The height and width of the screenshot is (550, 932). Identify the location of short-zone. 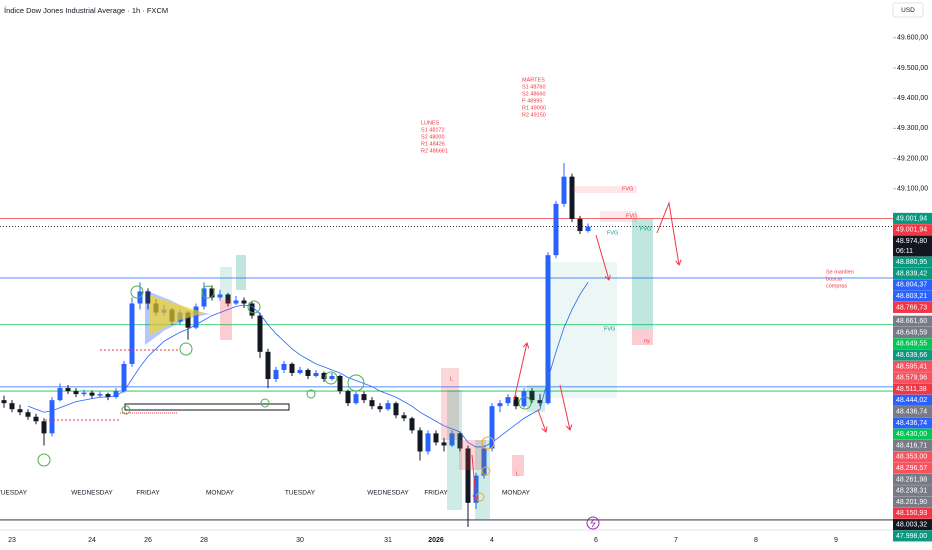
(518, 465).